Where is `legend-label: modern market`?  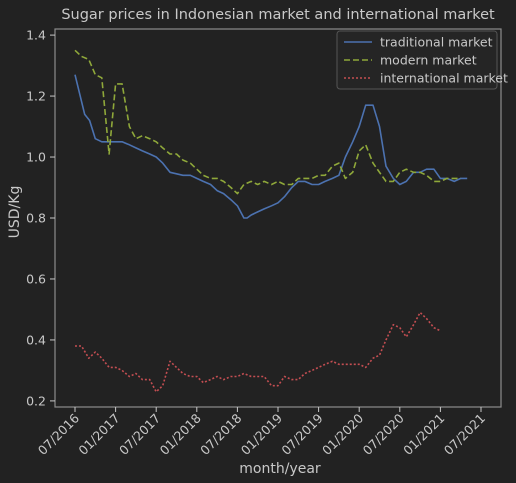 legend-label: modern market is located at coordinates (428, 60).